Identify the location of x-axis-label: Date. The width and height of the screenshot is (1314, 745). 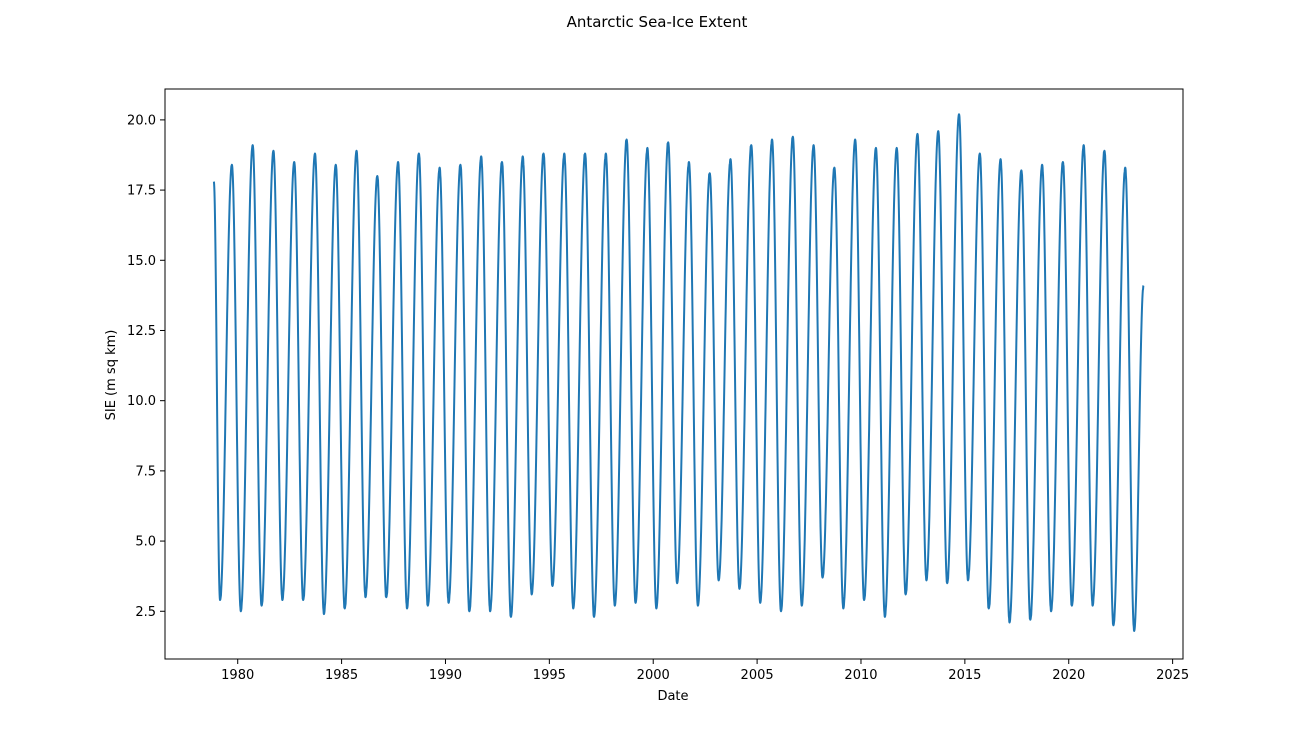
(672, 696).